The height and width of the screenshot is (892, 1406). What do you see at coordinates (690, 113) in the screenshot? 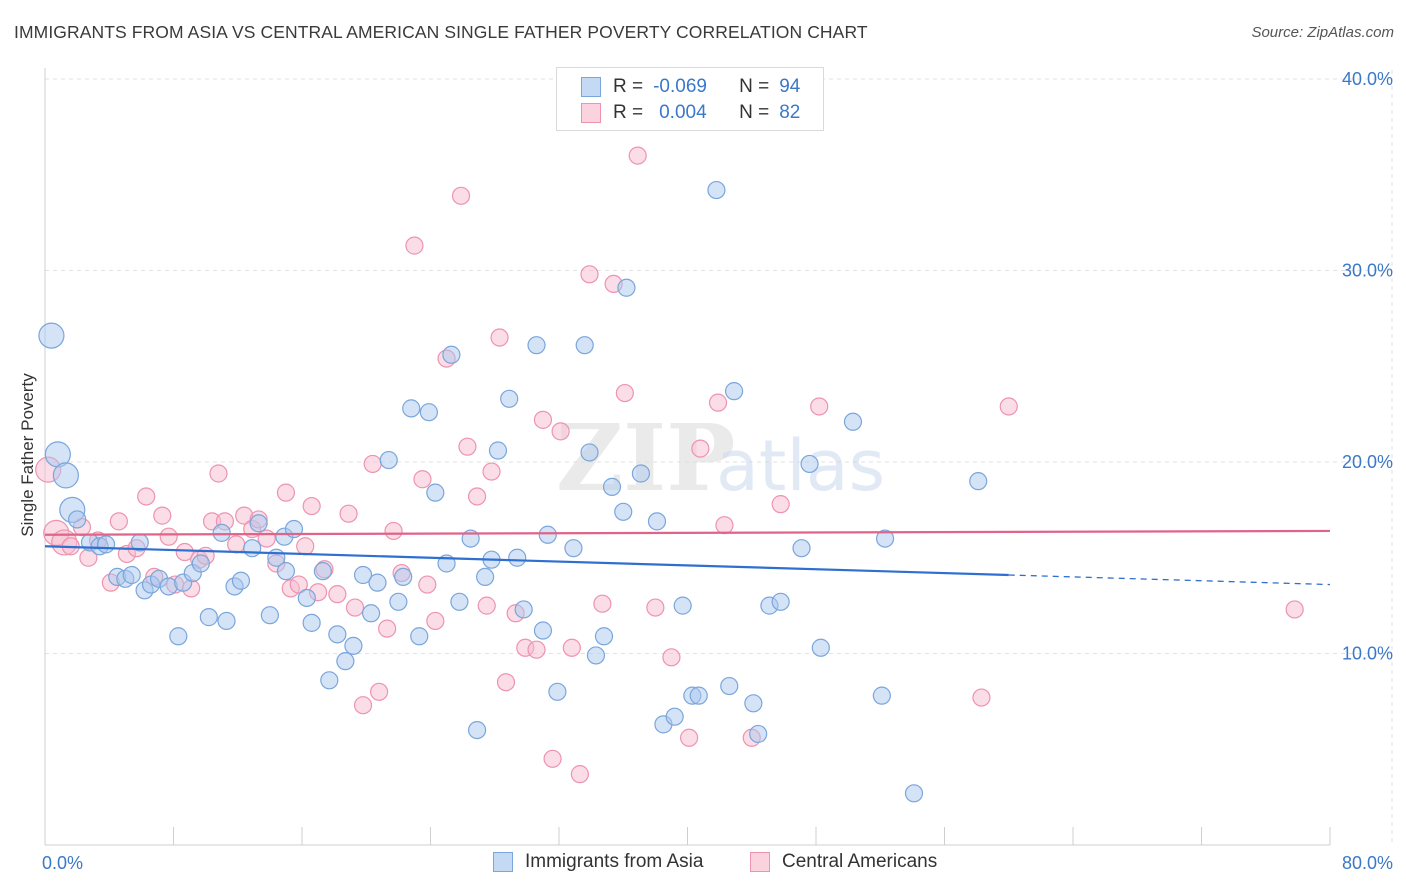
I see `legend-row-central-americans: R = 0.004 N = 82` at bounding box center [690, 113].